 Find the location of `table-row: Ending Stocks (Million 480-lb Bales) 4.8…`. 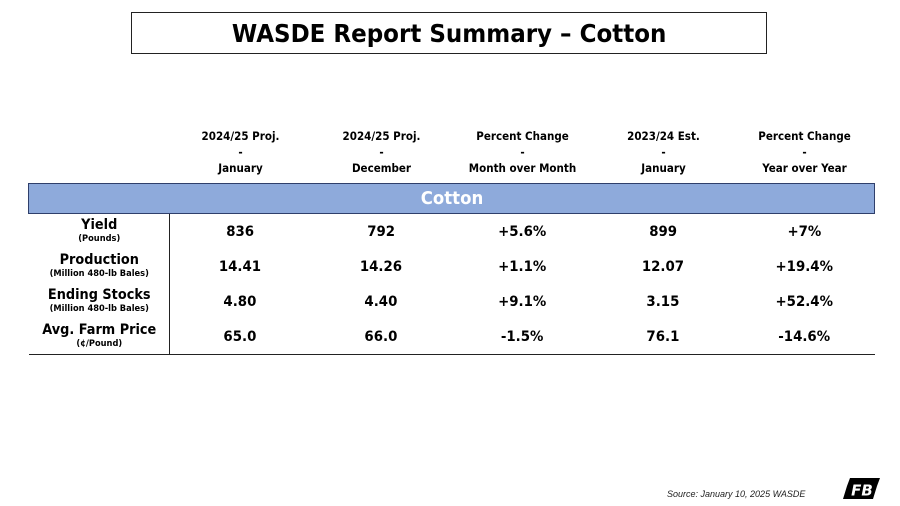

table-row: Ending Stocks (Million 480-lb Bales) 4.8… is located at coordinates (451, 301).